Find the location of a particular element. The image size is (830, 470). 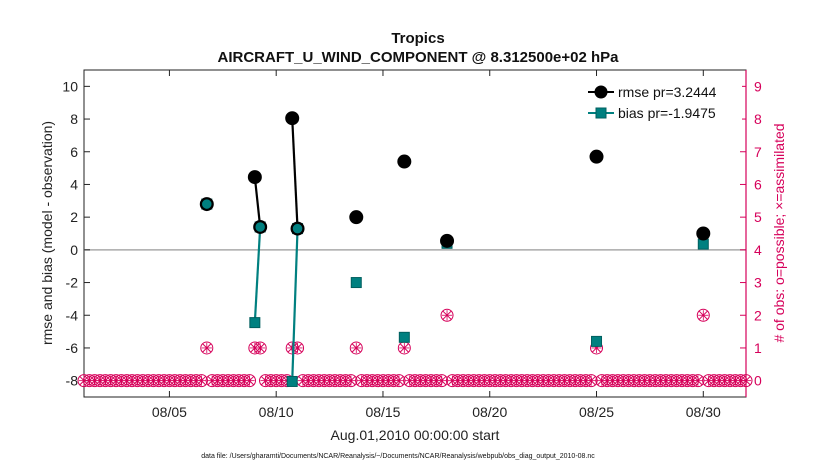

y-right-tick-label: 1 is located at coordinates (758, 348).